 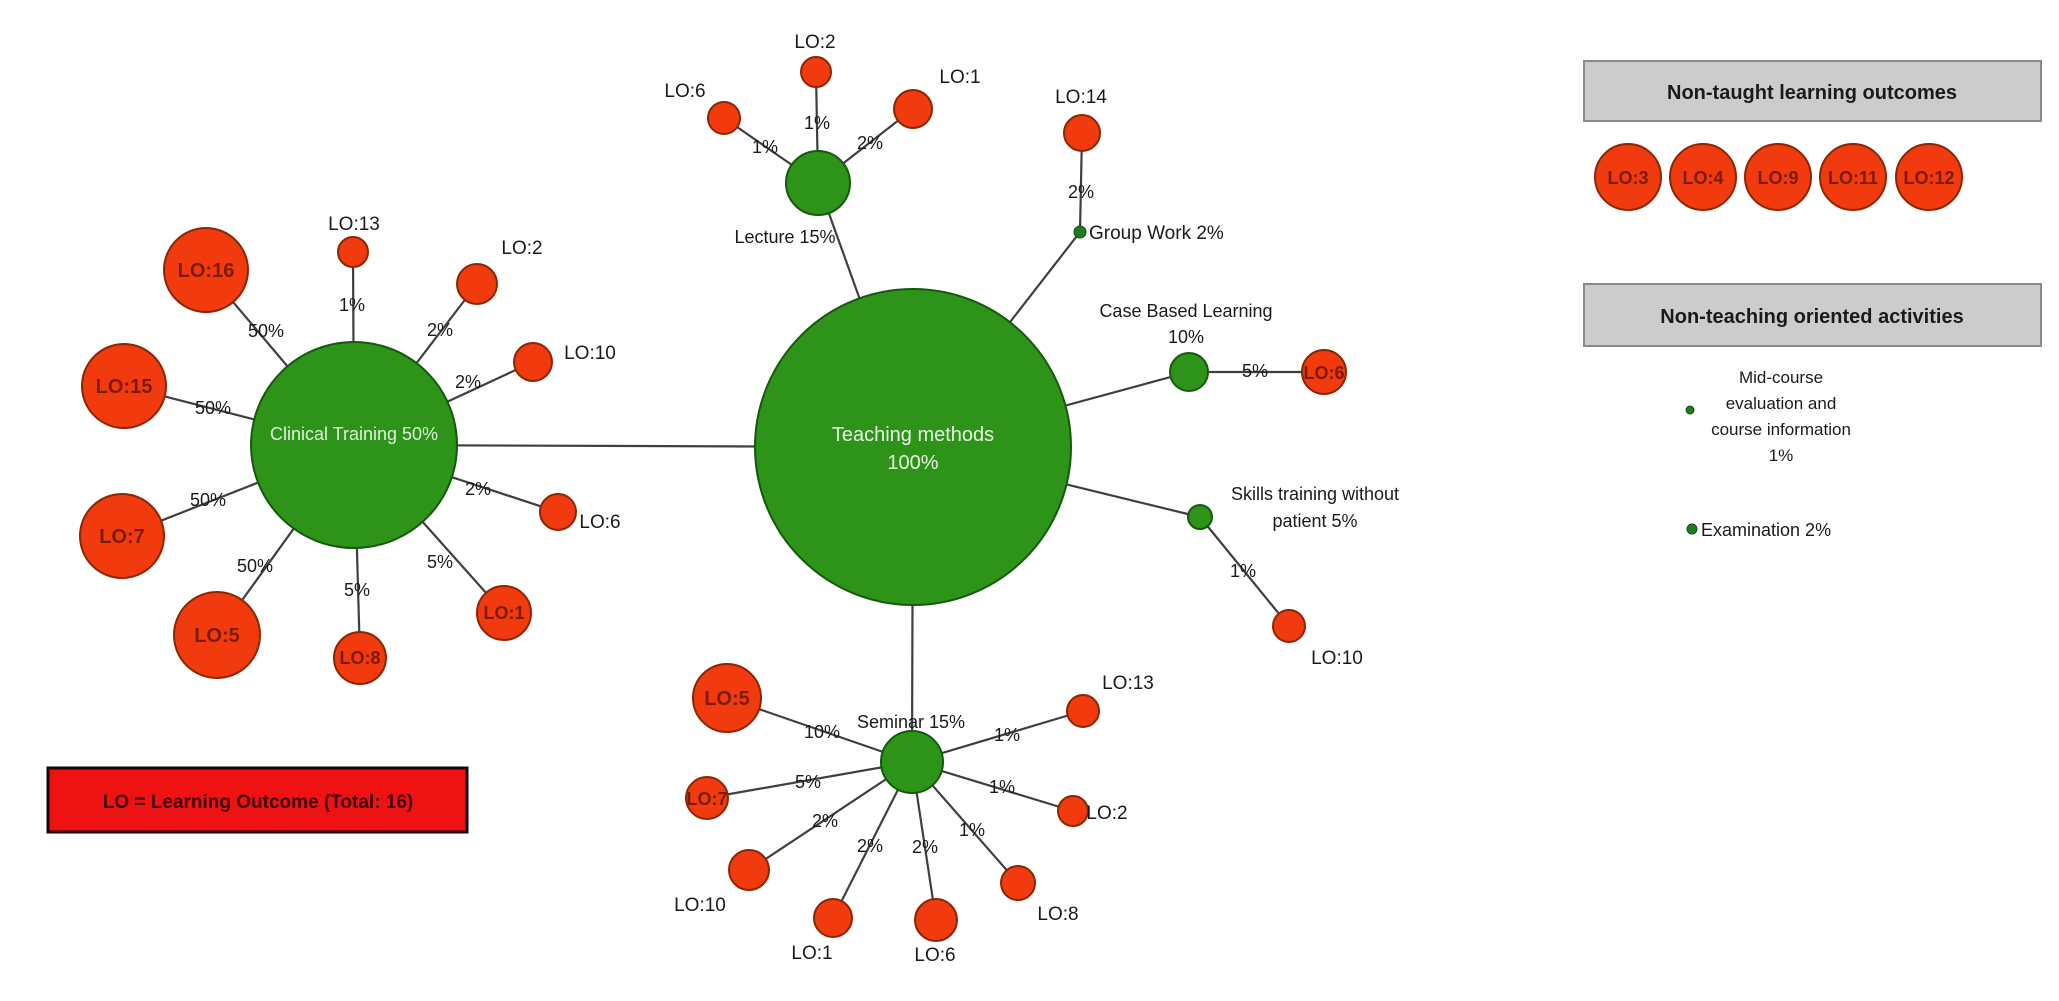 What do you see at coordinates (911, 722) in the screenshot?
I see `seminar-label: Seminar 15%` at bounding box center [911, 722].